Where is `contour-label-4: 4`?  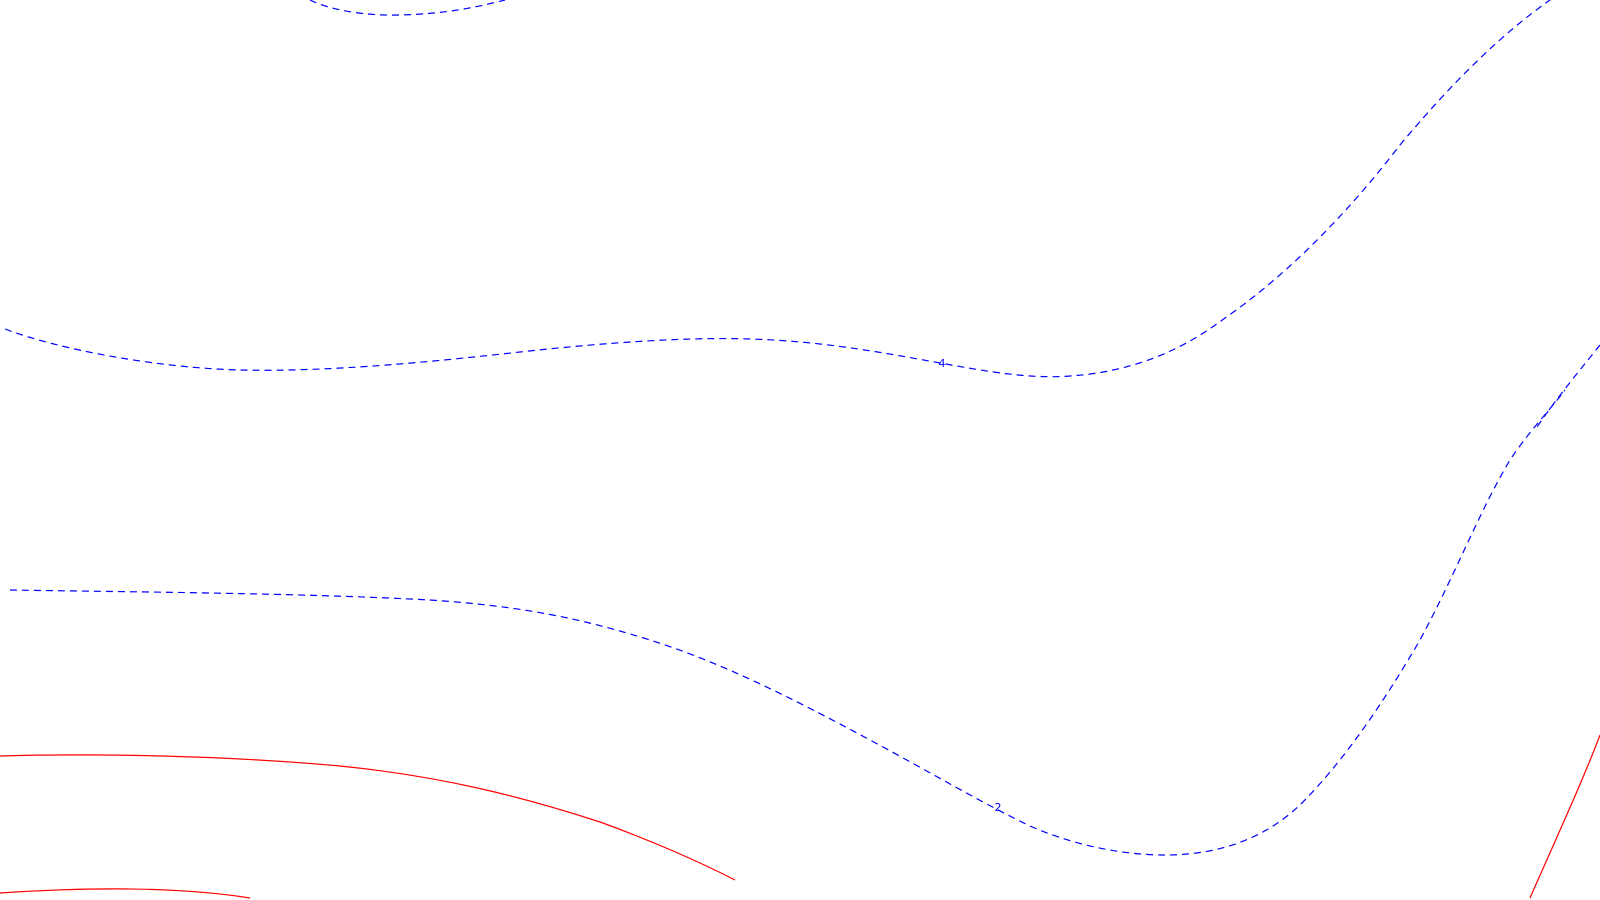
contour-label-4: 4 is located at coordinates (942, 363).